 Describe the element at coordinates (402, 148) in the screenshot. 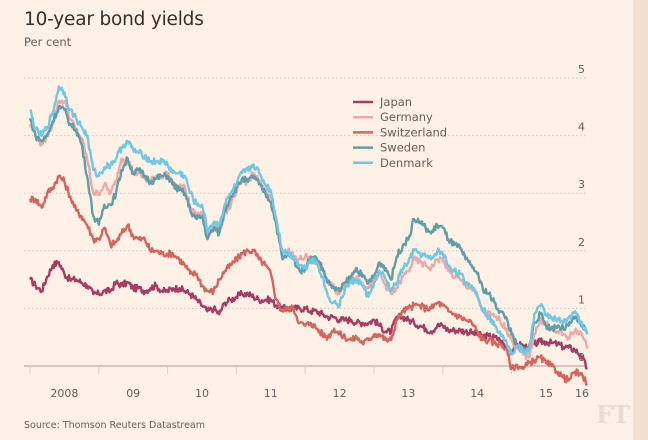

I see `legend-label-sweden: Sweden` at that location.